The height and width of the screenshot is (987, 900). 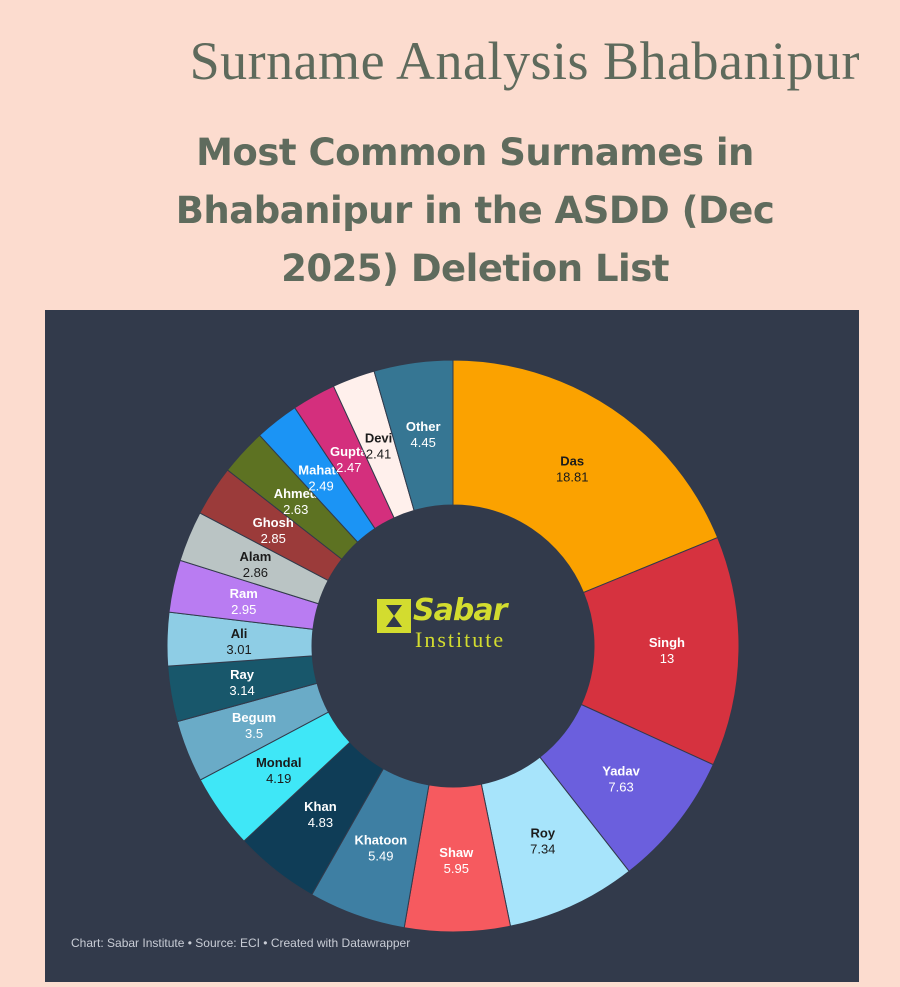 I want to click on slice-label-alam: Alam, so click(x=255, y=556).